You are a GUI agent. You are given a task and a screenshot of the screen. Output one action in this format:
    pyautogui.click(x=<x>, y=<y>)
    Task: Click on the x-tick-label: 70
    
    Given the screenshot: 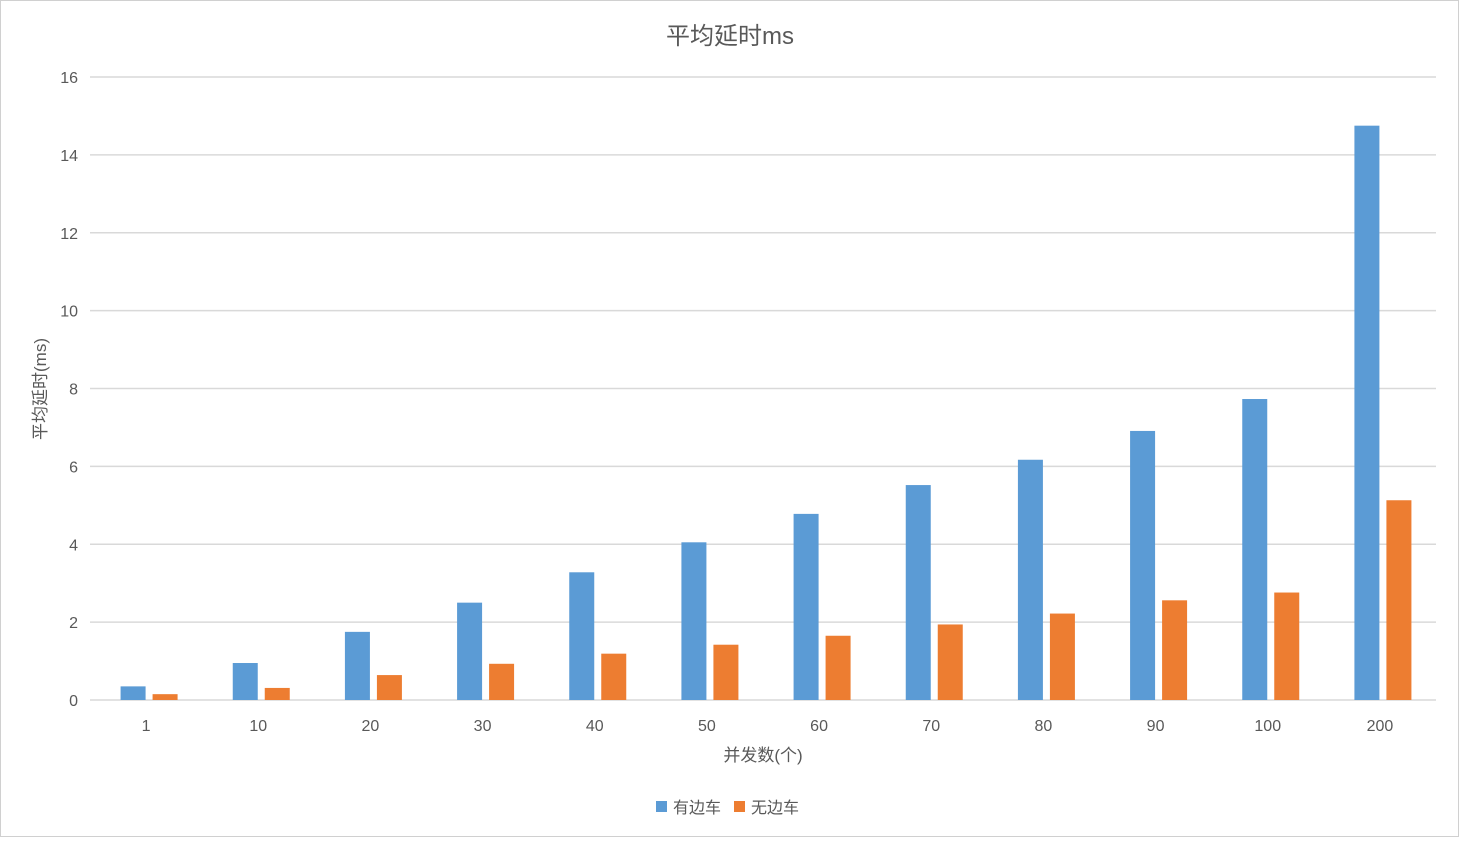 What is the action you would take?
    pyautogui.click(x=931, y=726)
    